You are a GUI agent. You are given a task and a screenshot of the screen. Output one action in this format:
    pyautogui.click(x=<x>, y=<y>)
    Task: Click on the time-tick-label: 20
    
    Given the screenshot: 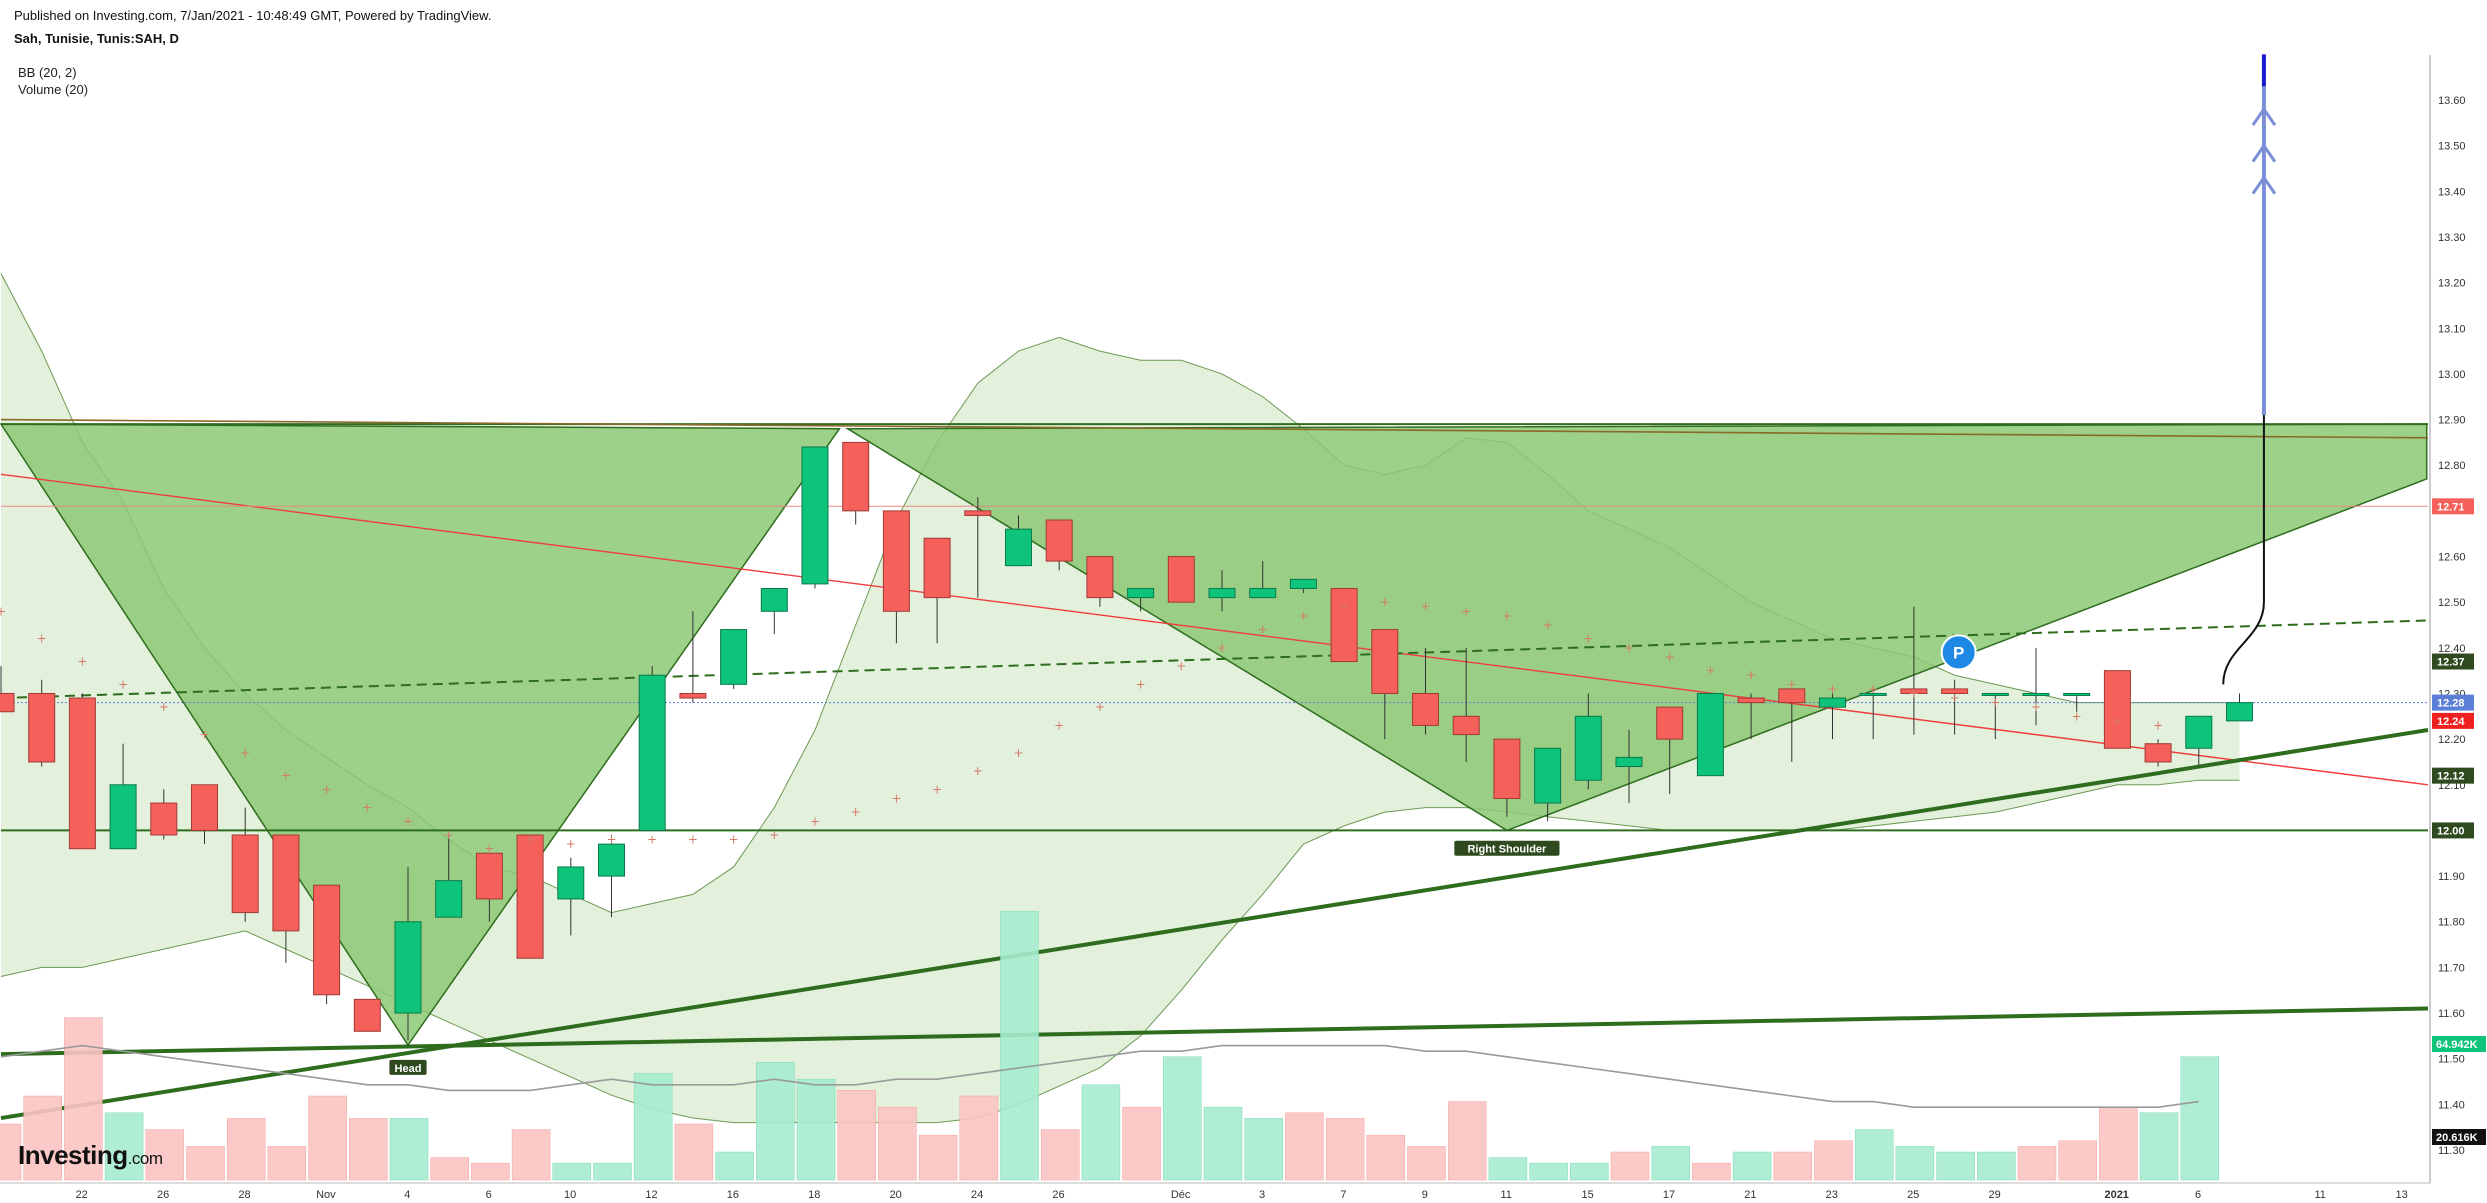 What is the action you would take?
    pyautogui.click(x=896, y=1195)
    